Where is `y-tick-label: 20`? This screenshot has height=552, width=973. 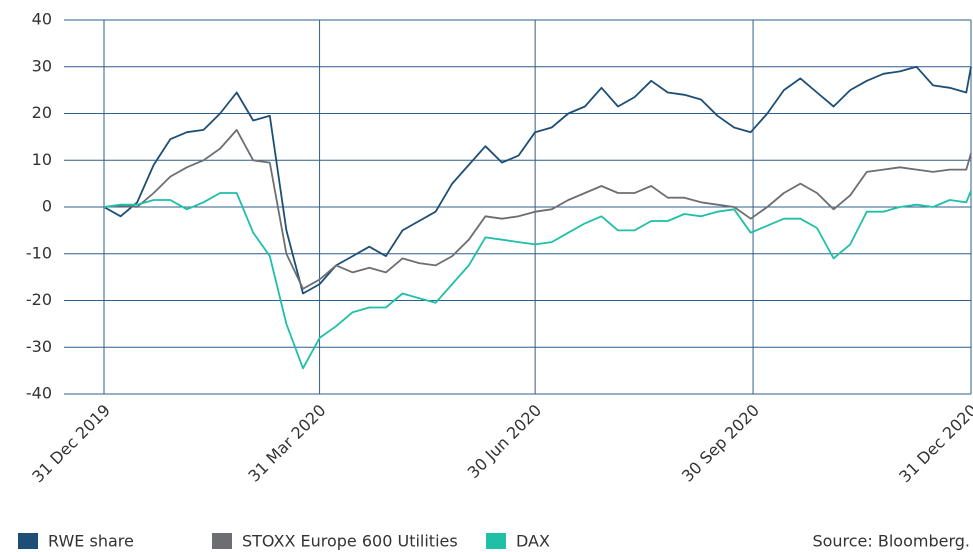
y-tick-label: 20 is located at coordinates (42, 112).